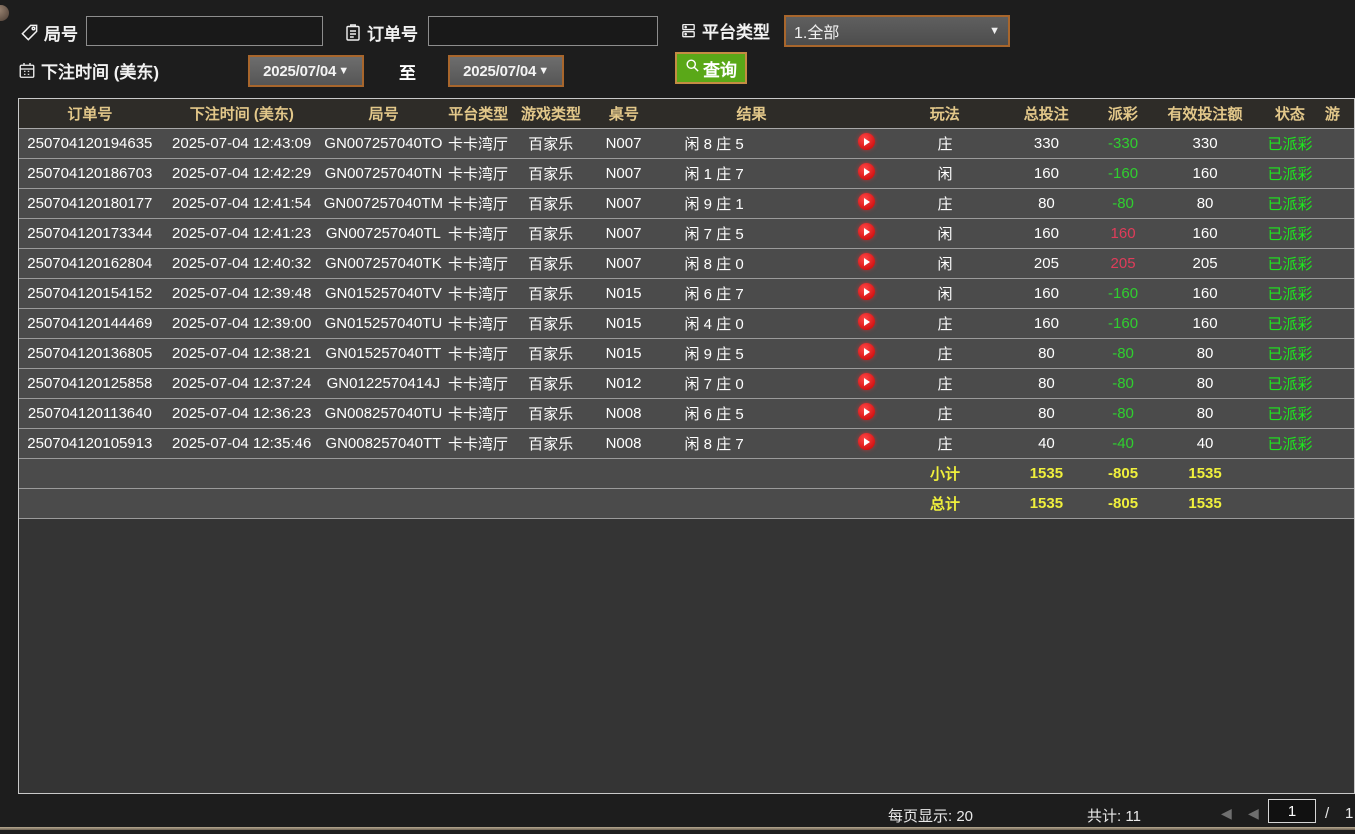 The height and width of the screenshot is (834, 1355). What do you see at coordinates (506, 71) in the screenshot?
I see `date-to-picker: 2025/07/04 ▼` at bounding box center [506, 71].